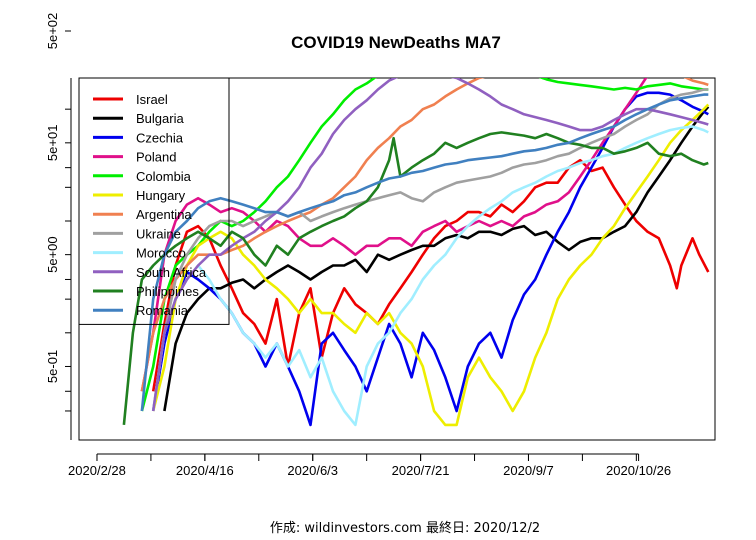  Describe the element at coordinates (205, 470) in the screenshot. I see `x-tick-label: 2020/4/16` at that location.